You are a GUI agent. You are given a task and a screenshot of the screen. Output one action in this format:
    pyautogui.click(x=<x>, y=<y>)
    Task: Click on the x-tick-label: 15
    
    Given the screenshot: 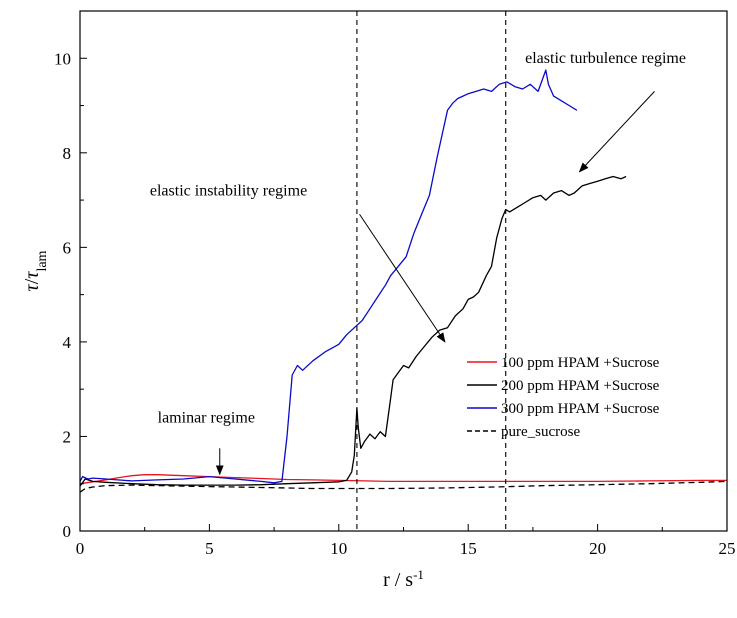 What is the action you would take?
    pyautogui.click(x=468, y=548)
    